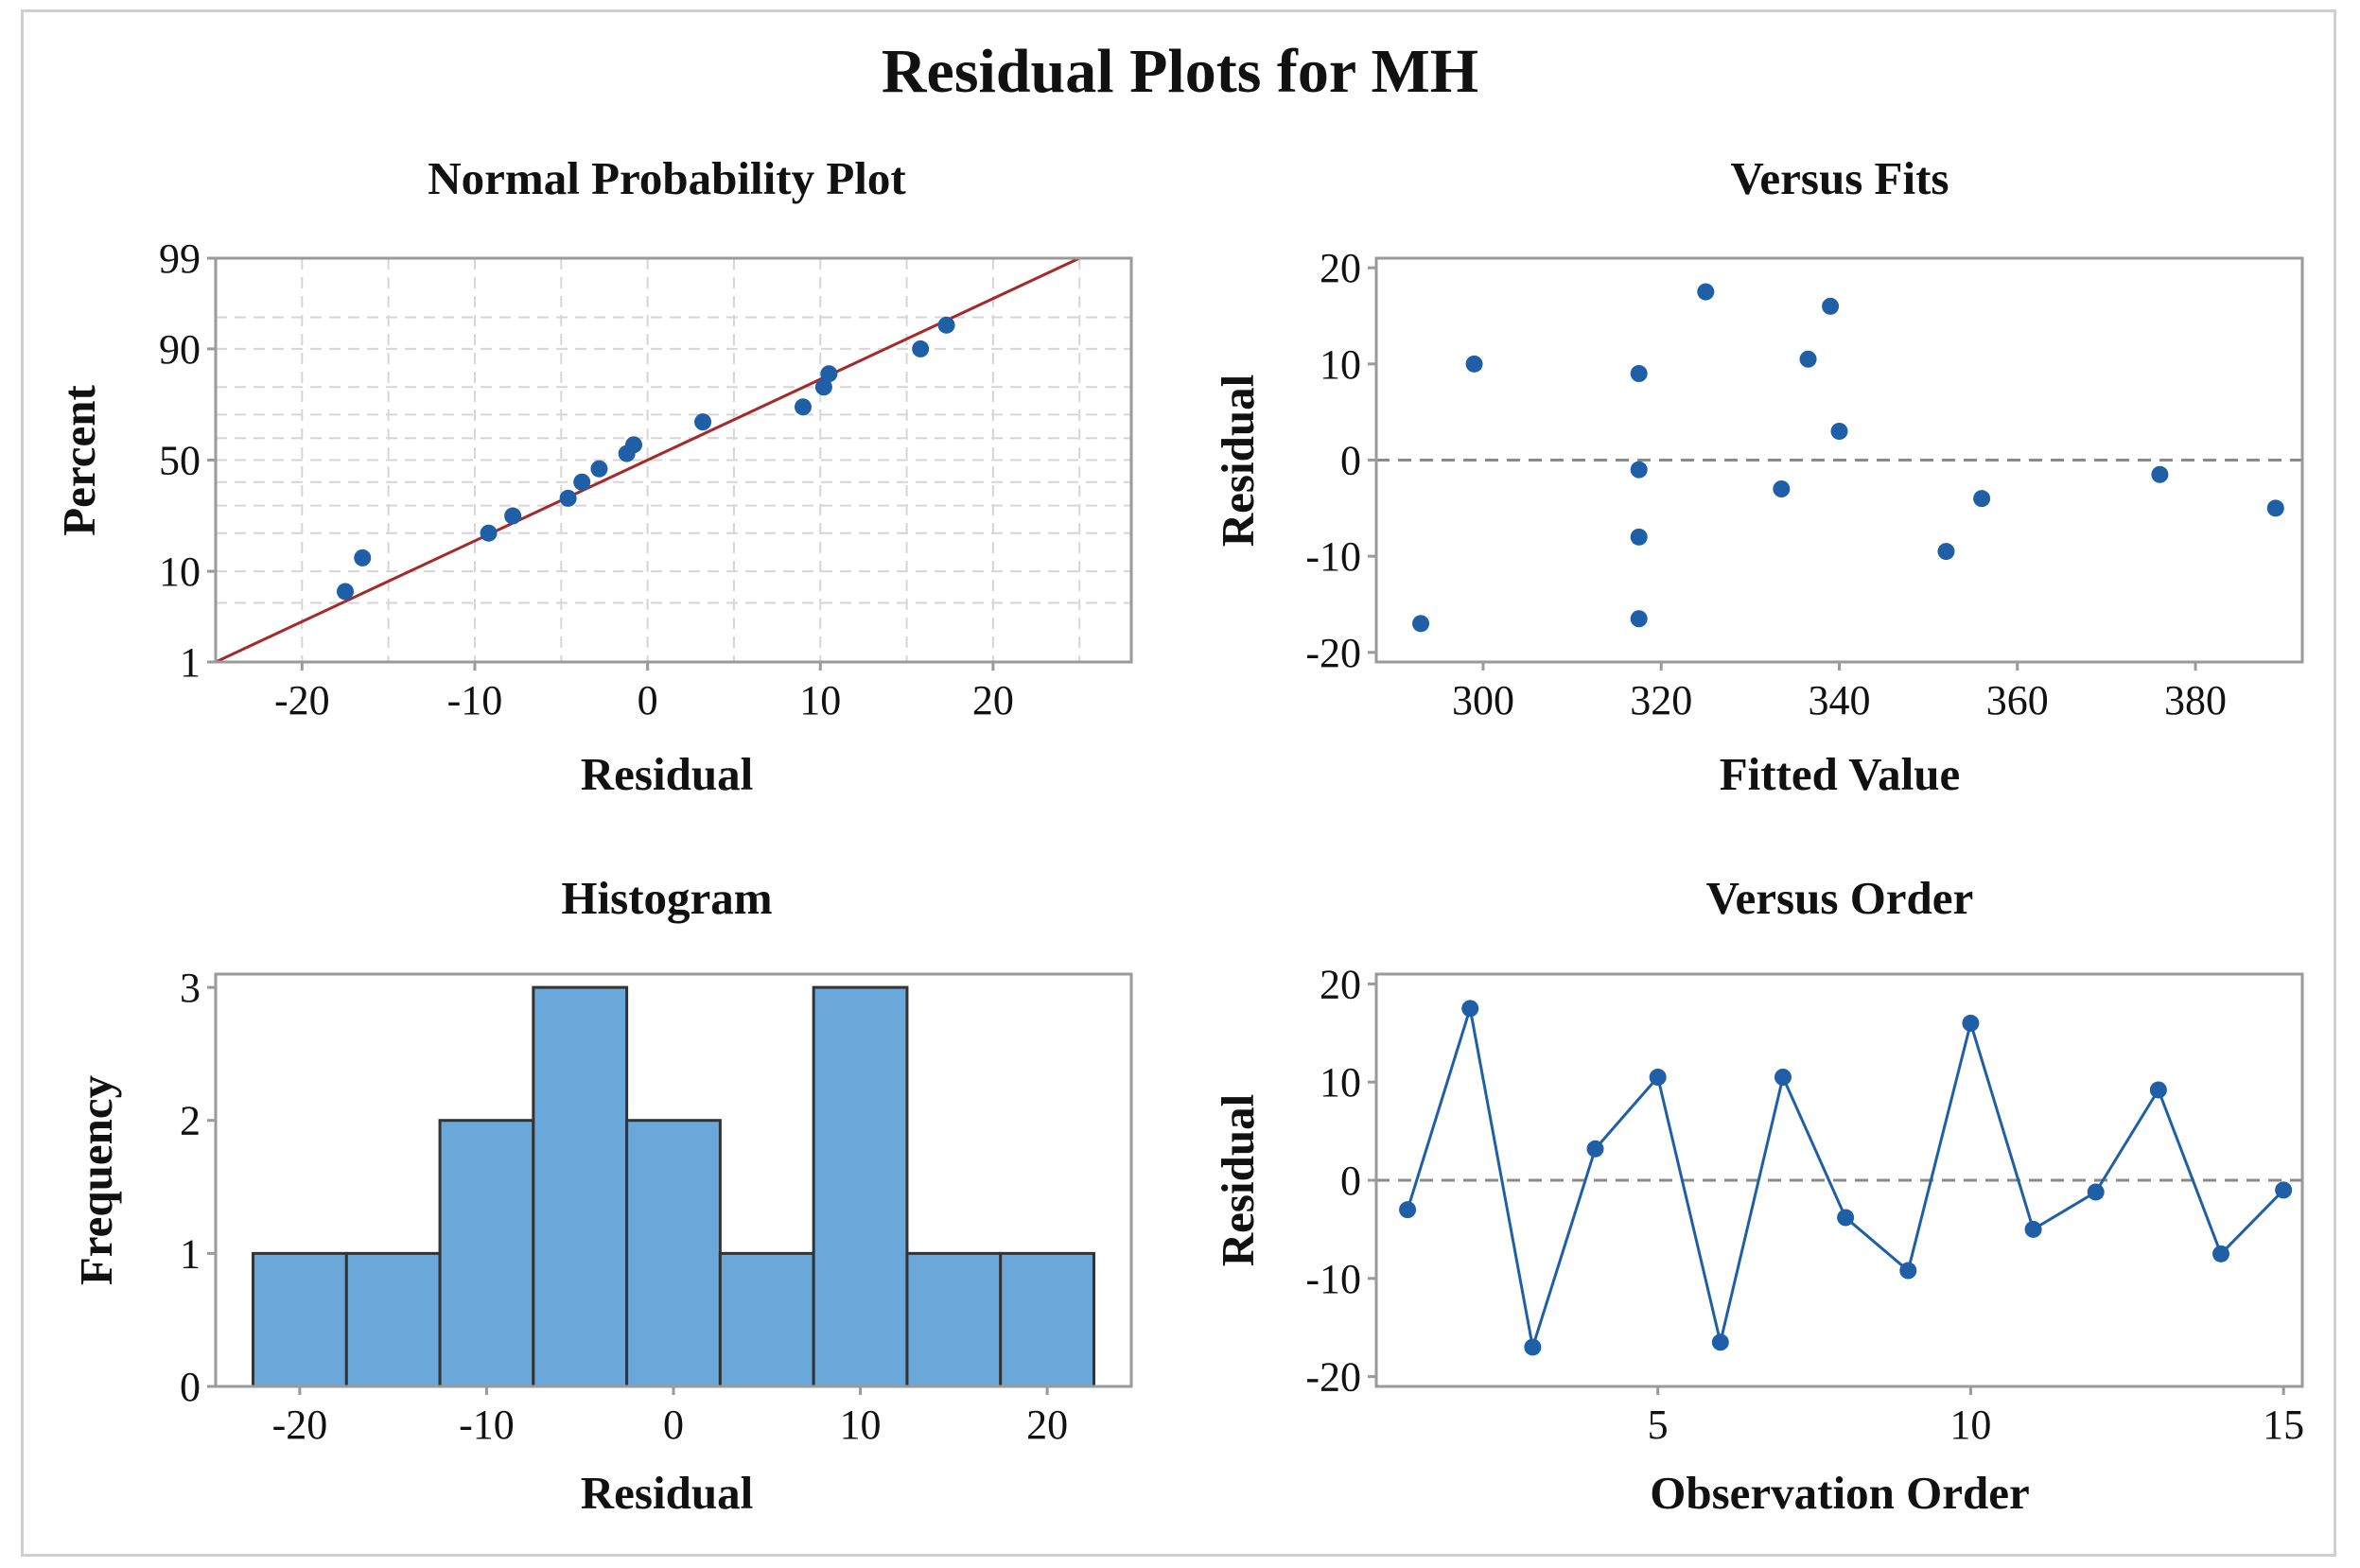 Image resolution: width=2360 pixels, height=1568 pixels. What do you see at coordinates (1483, 700) in the screenshot?
I see `fits-x-tick-label: 300` at bounding box center [1483, 700].